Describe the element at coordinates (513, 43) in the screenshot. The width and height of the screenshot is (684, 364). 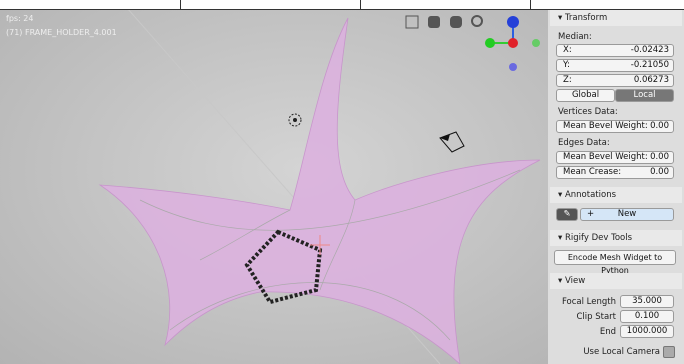
I see `gizmo-x` at that location.